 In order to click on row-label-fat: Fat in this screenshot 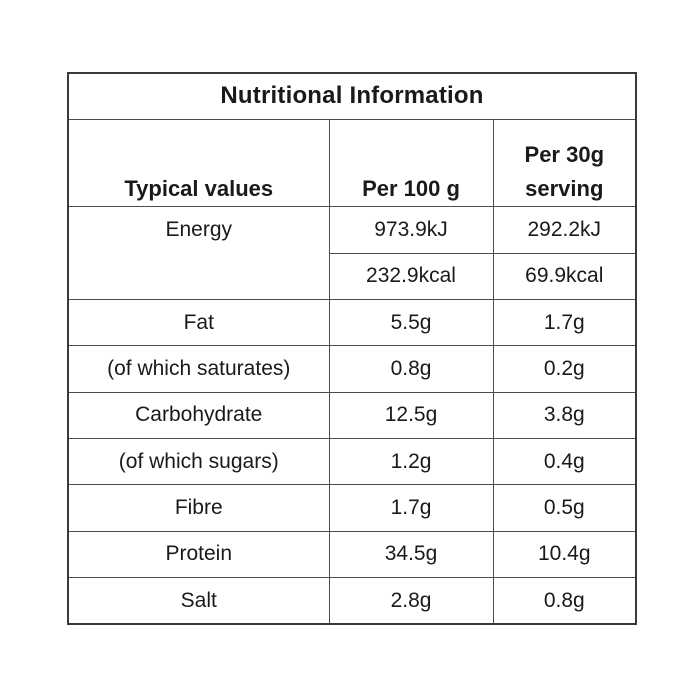, I will do `click(198, 323)`.